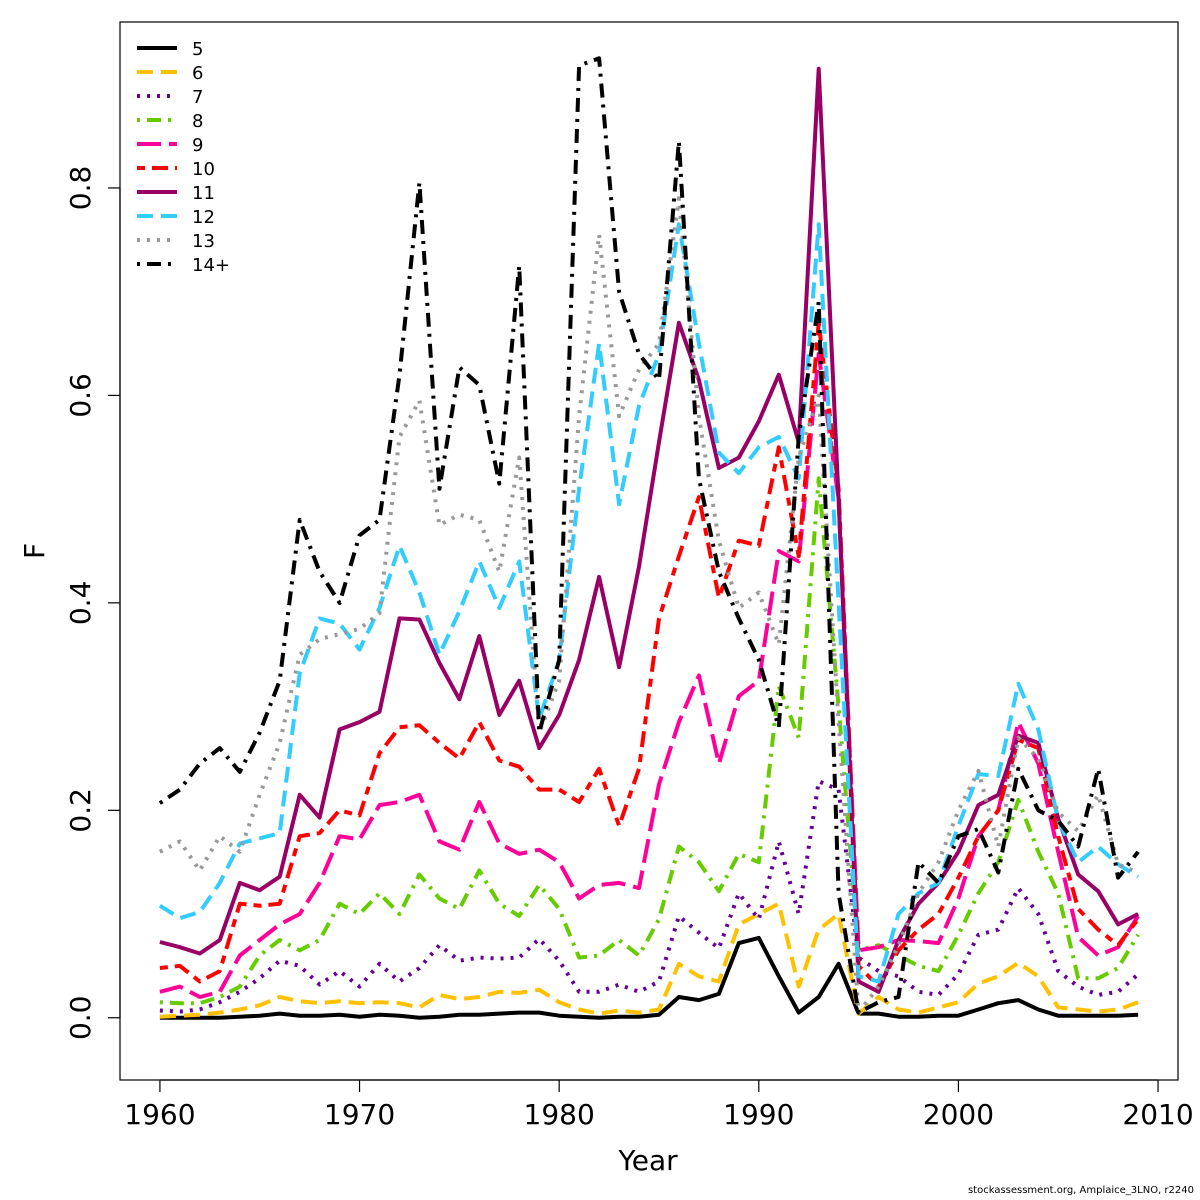 The width and height of the screenshot is (1200, 1200). I want to click on x-tick-label: 1990, so click(758, 1114).